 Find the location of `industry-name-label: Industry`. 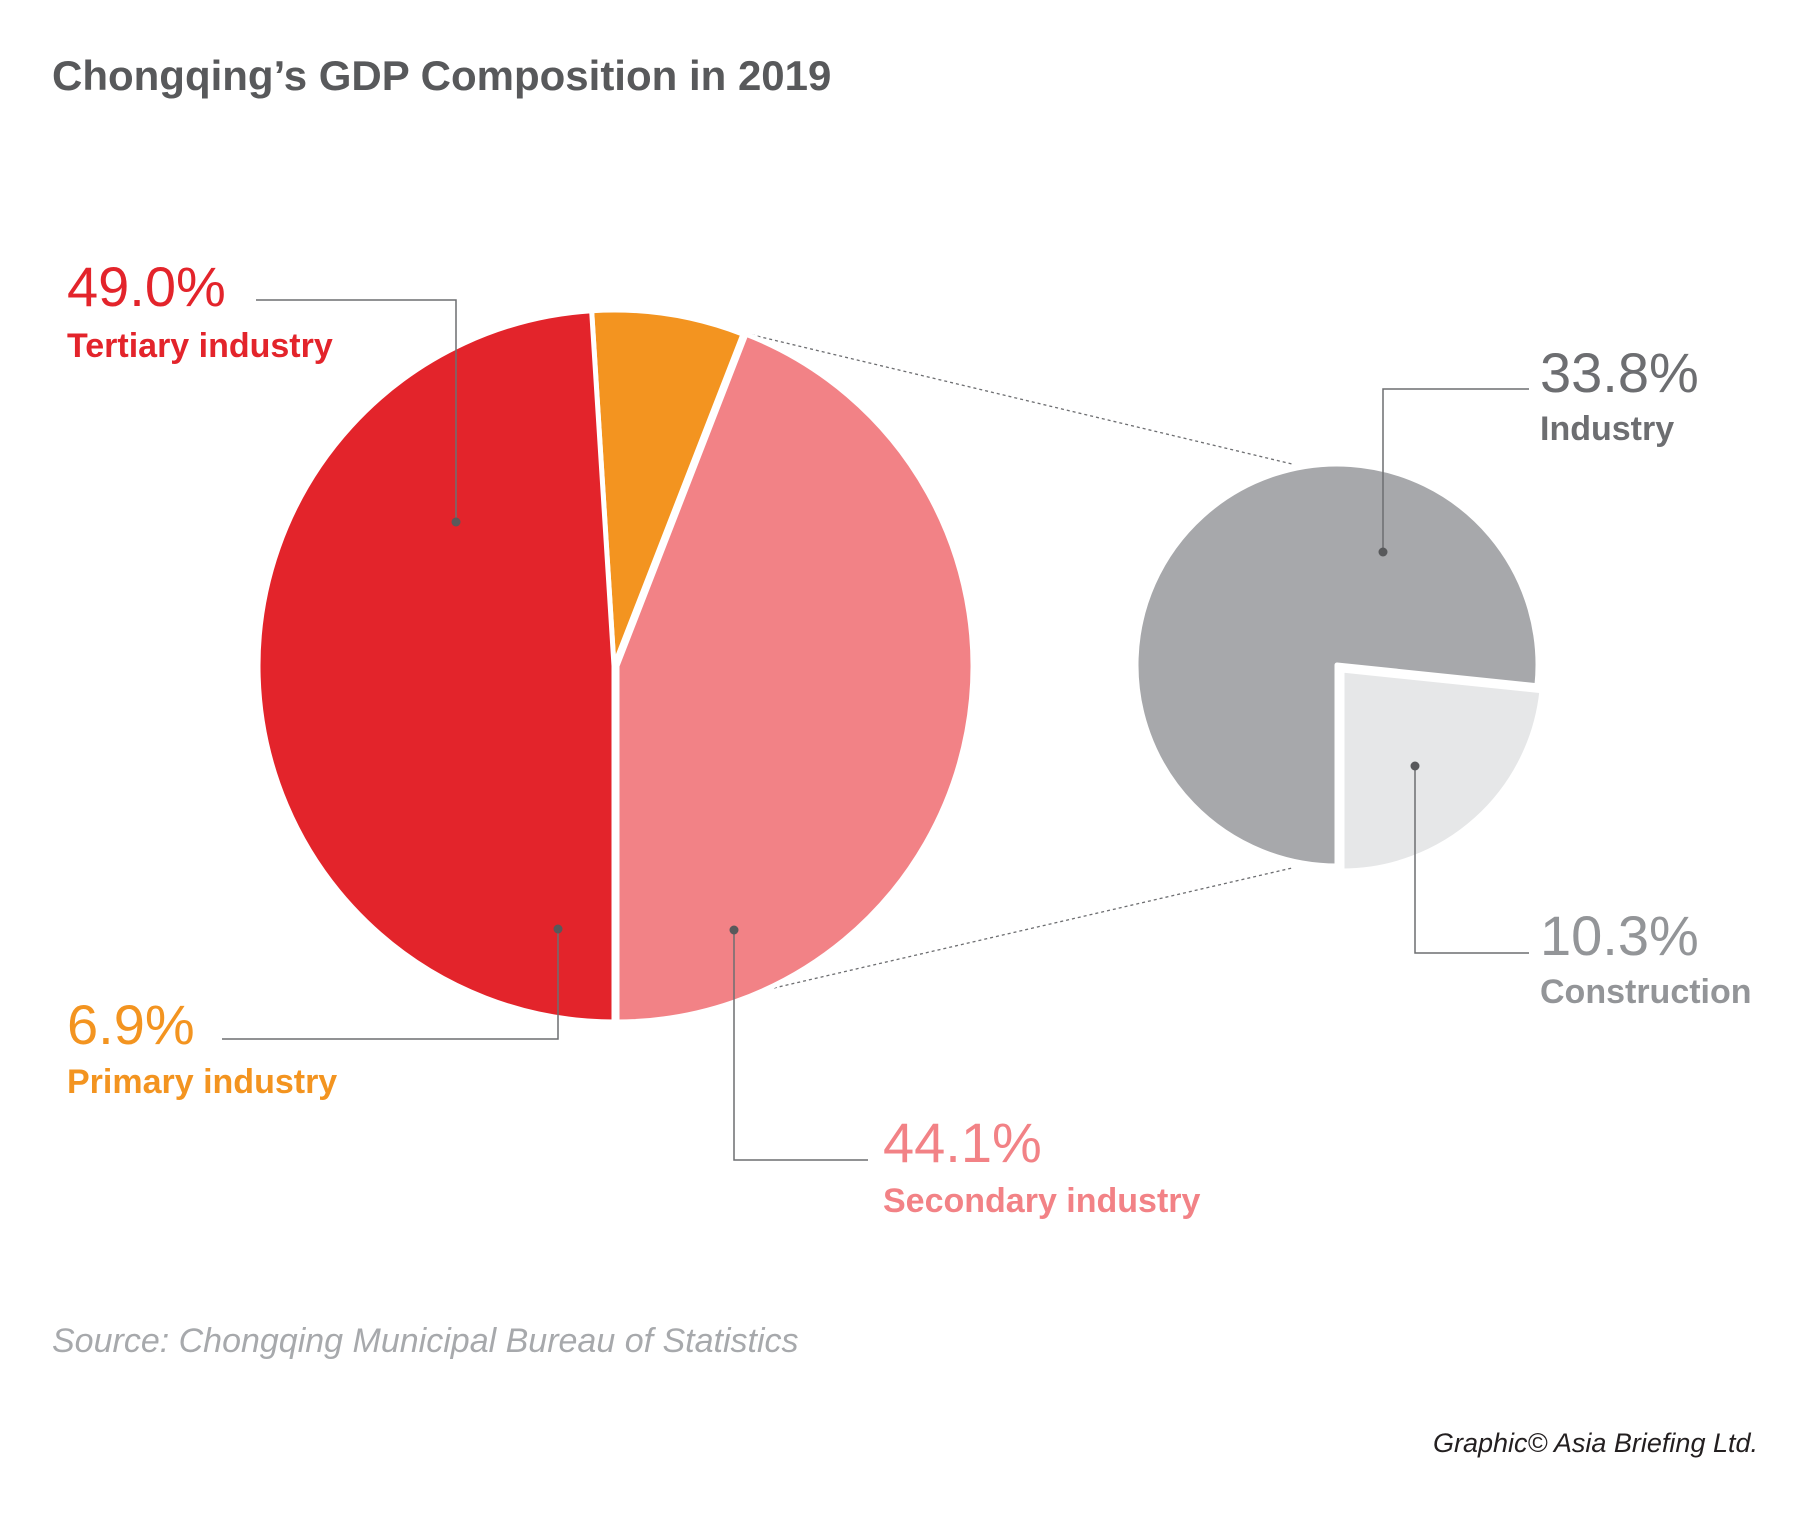

industry-name-label: Industry is located at coordinates (1607, 429).